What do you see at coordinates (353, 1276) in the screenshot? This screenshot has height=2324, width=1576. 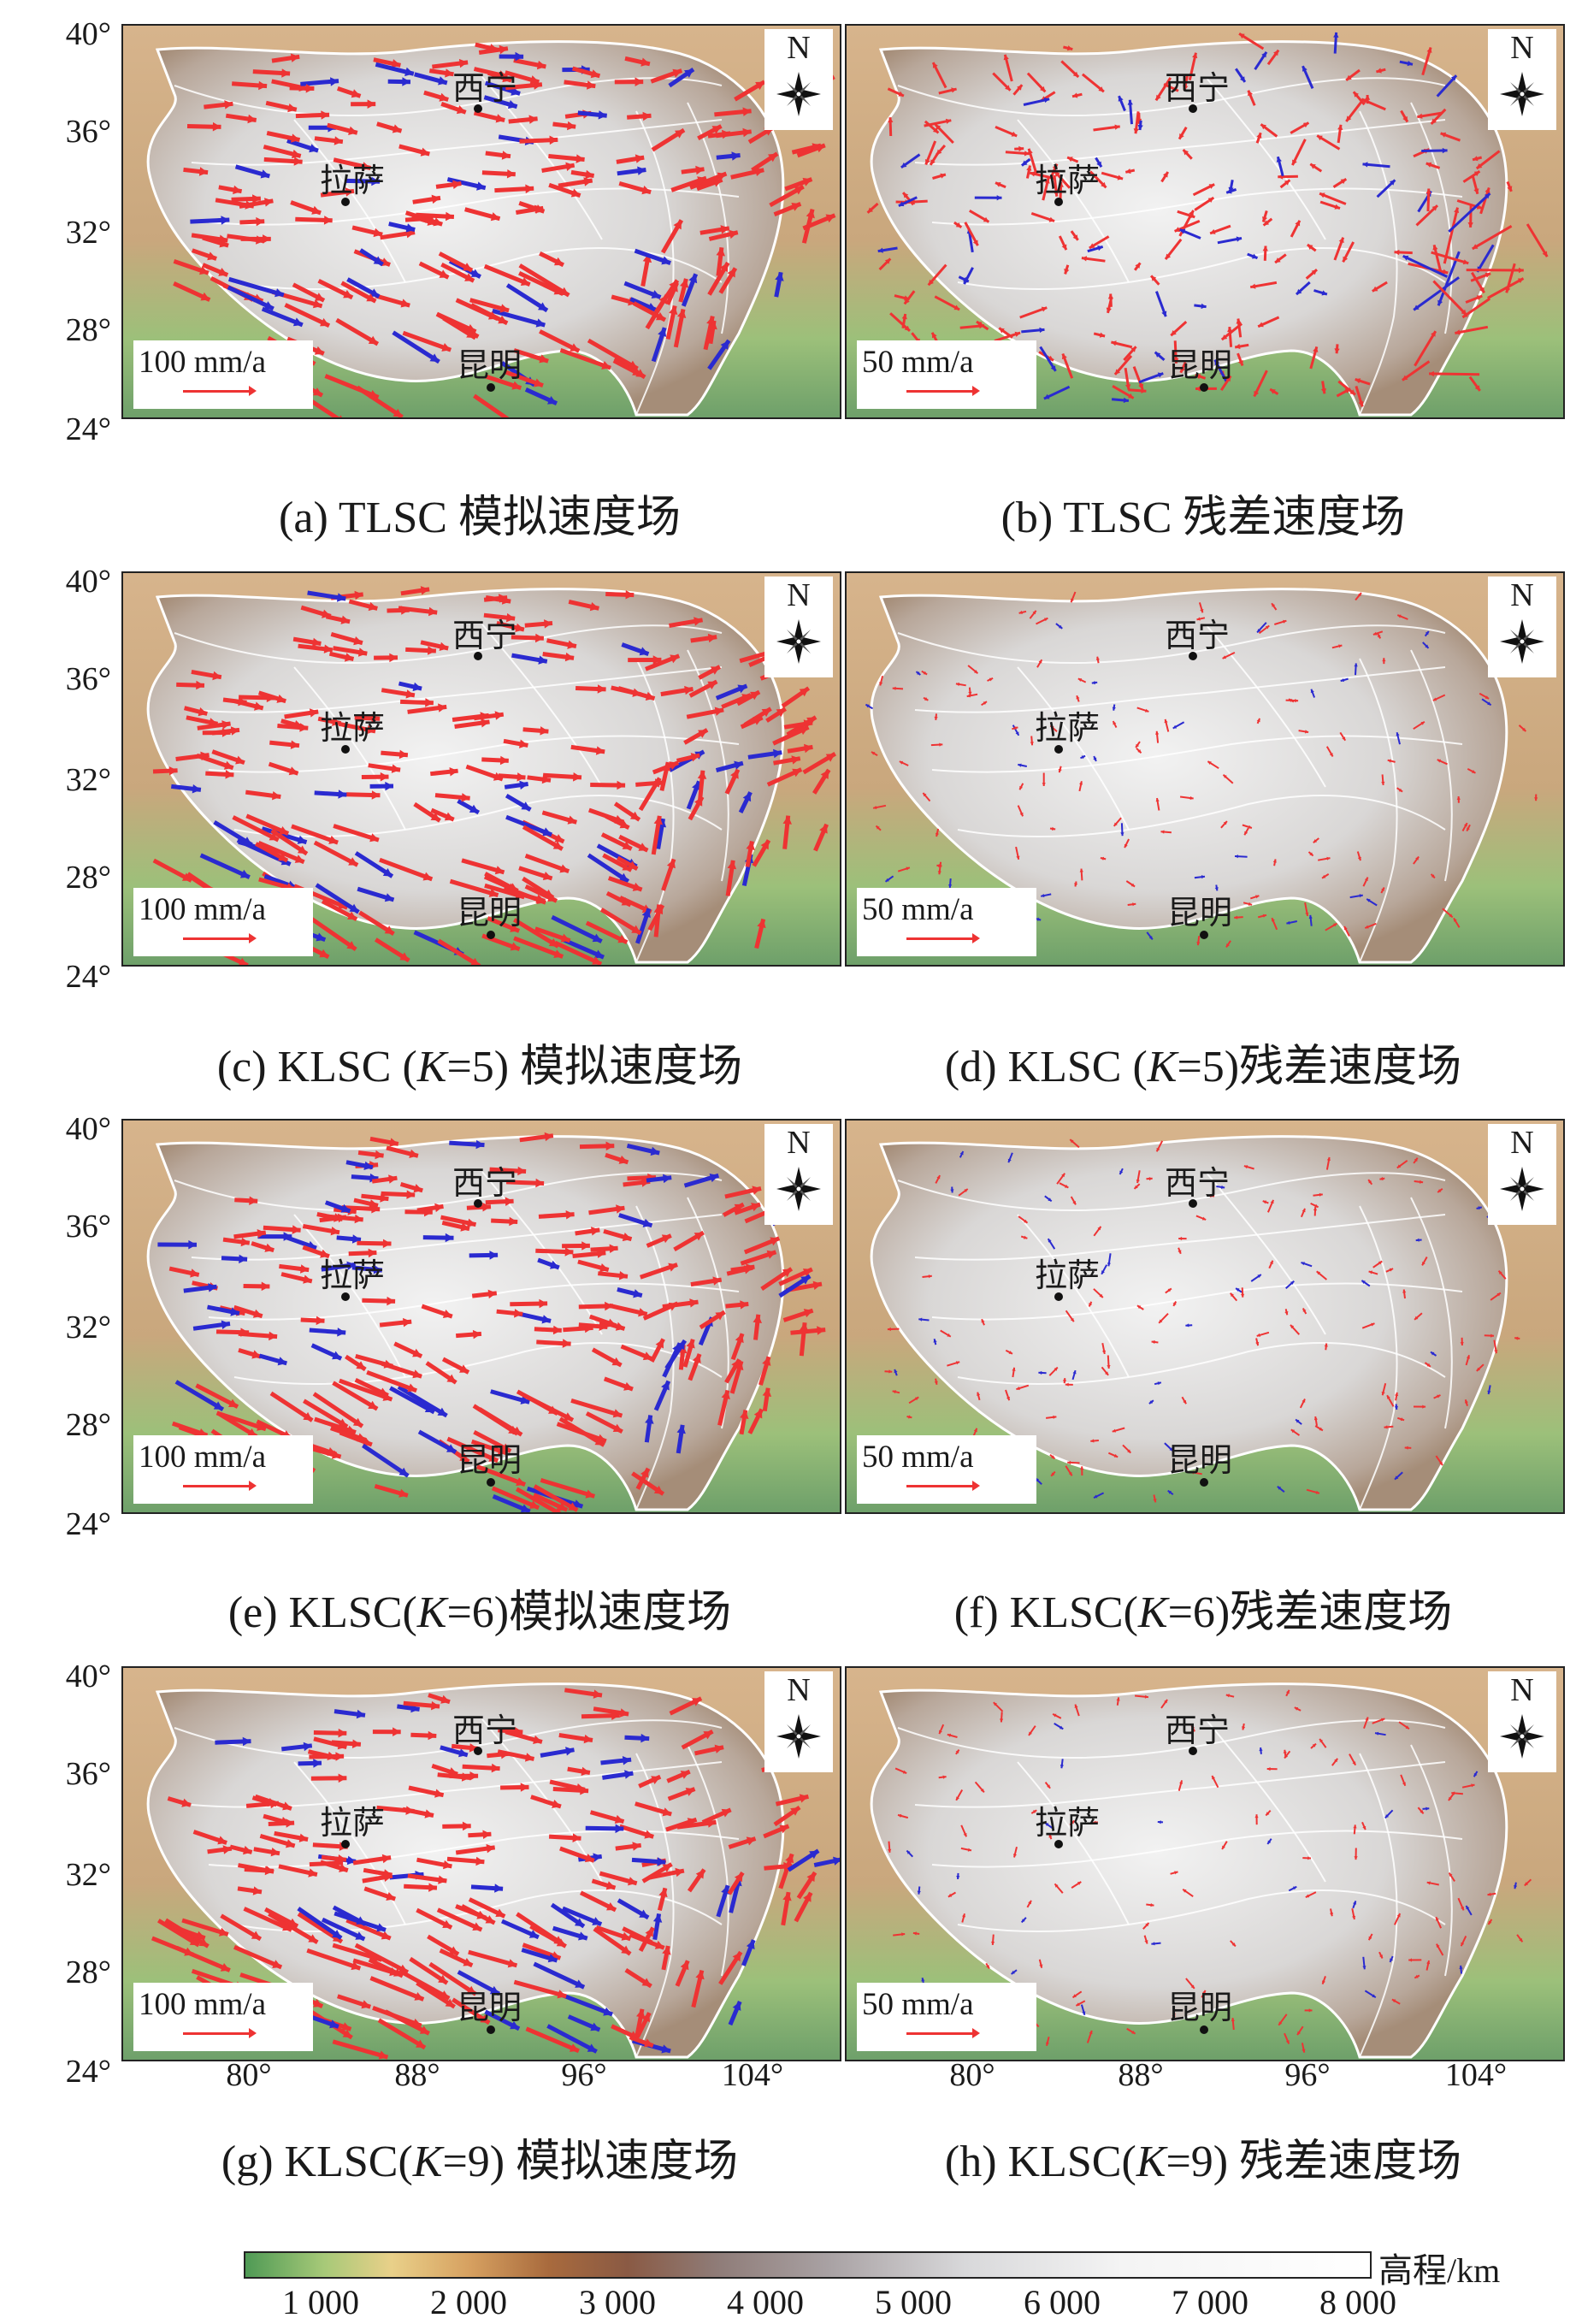 I see `city-label-lhasa: 拉萨` at bounding box center [353, 1276].